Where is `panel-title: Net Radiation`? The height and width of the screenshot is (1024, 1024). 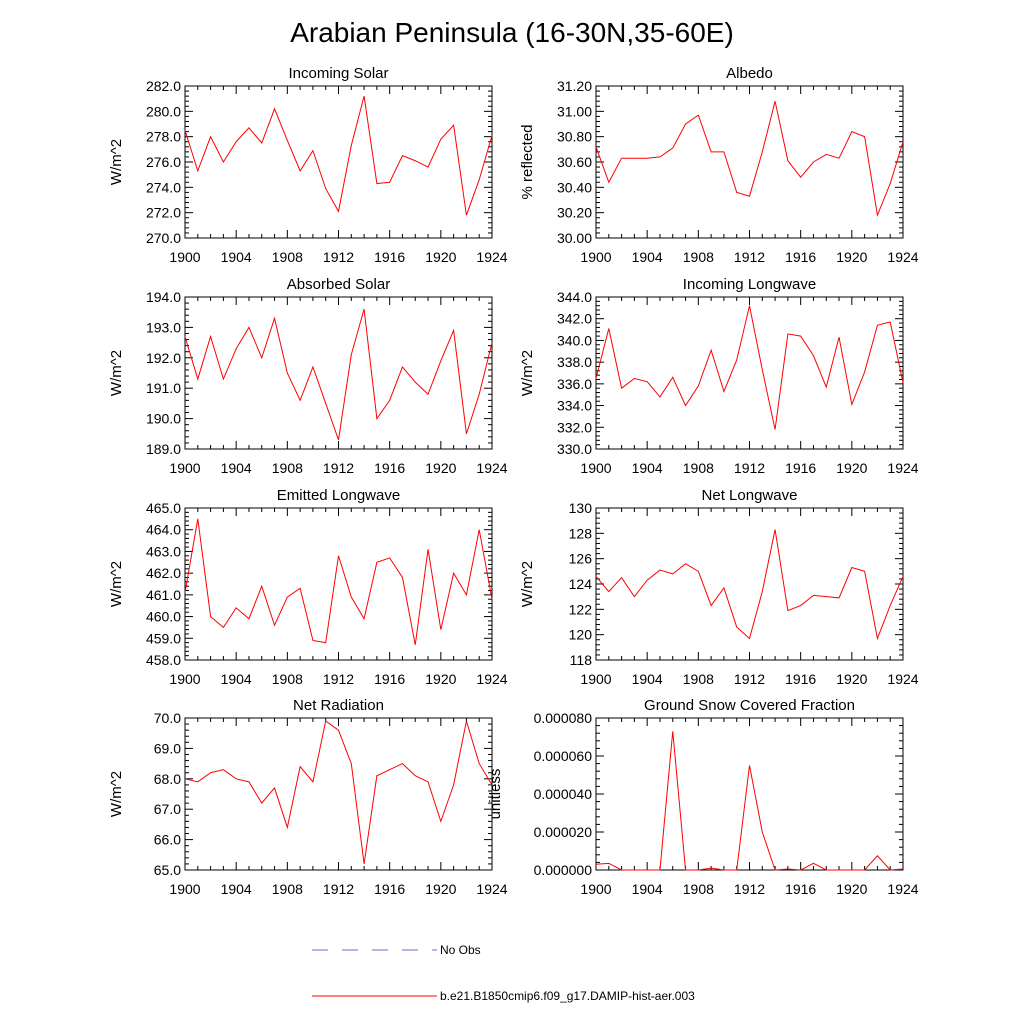
panel-title: Net Radiation is located at coordinates (338, 705).